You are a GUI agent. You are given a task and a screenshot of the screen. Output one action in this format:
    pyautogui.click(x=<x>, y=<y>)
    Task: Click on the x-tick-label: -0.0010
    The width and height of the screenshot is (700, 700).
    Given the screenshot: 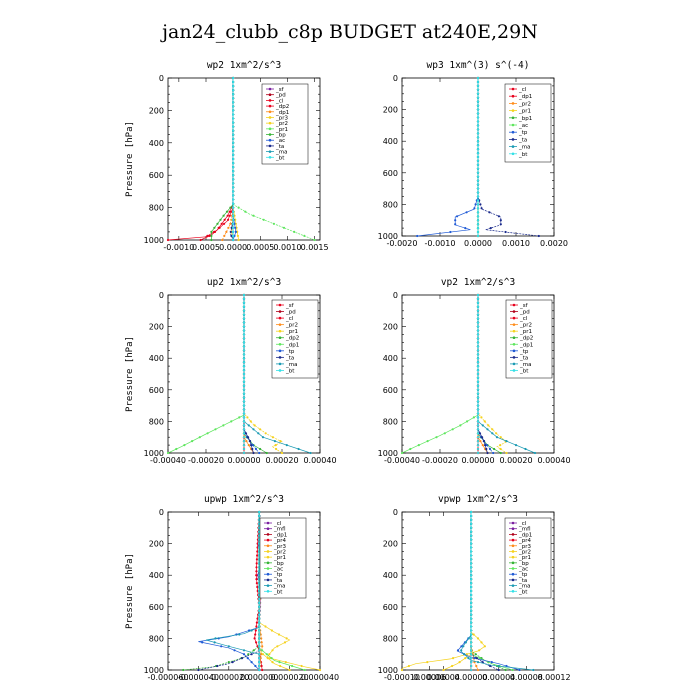 What is the action you would take?
    pyautogui.click(x=440, y=243)
    